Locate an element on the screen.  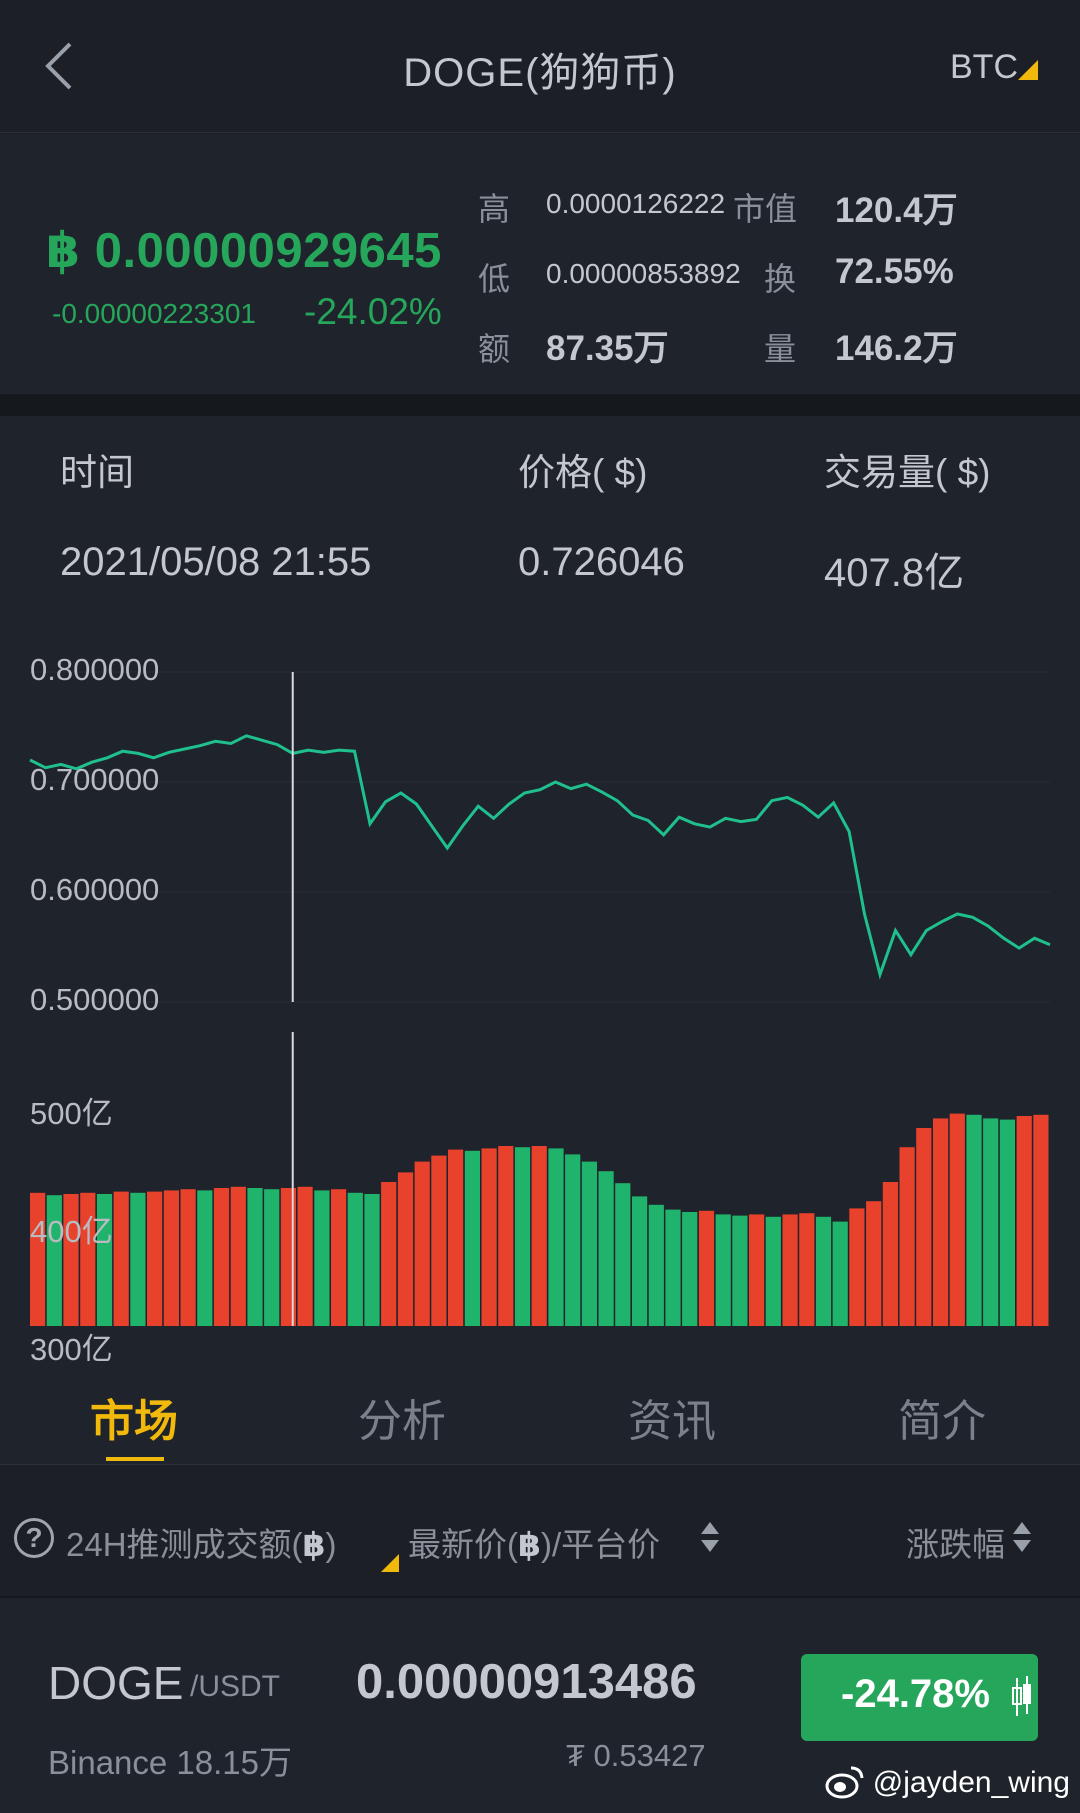
price-tick-label: 0.800000 is located at coordinates (95, 669).